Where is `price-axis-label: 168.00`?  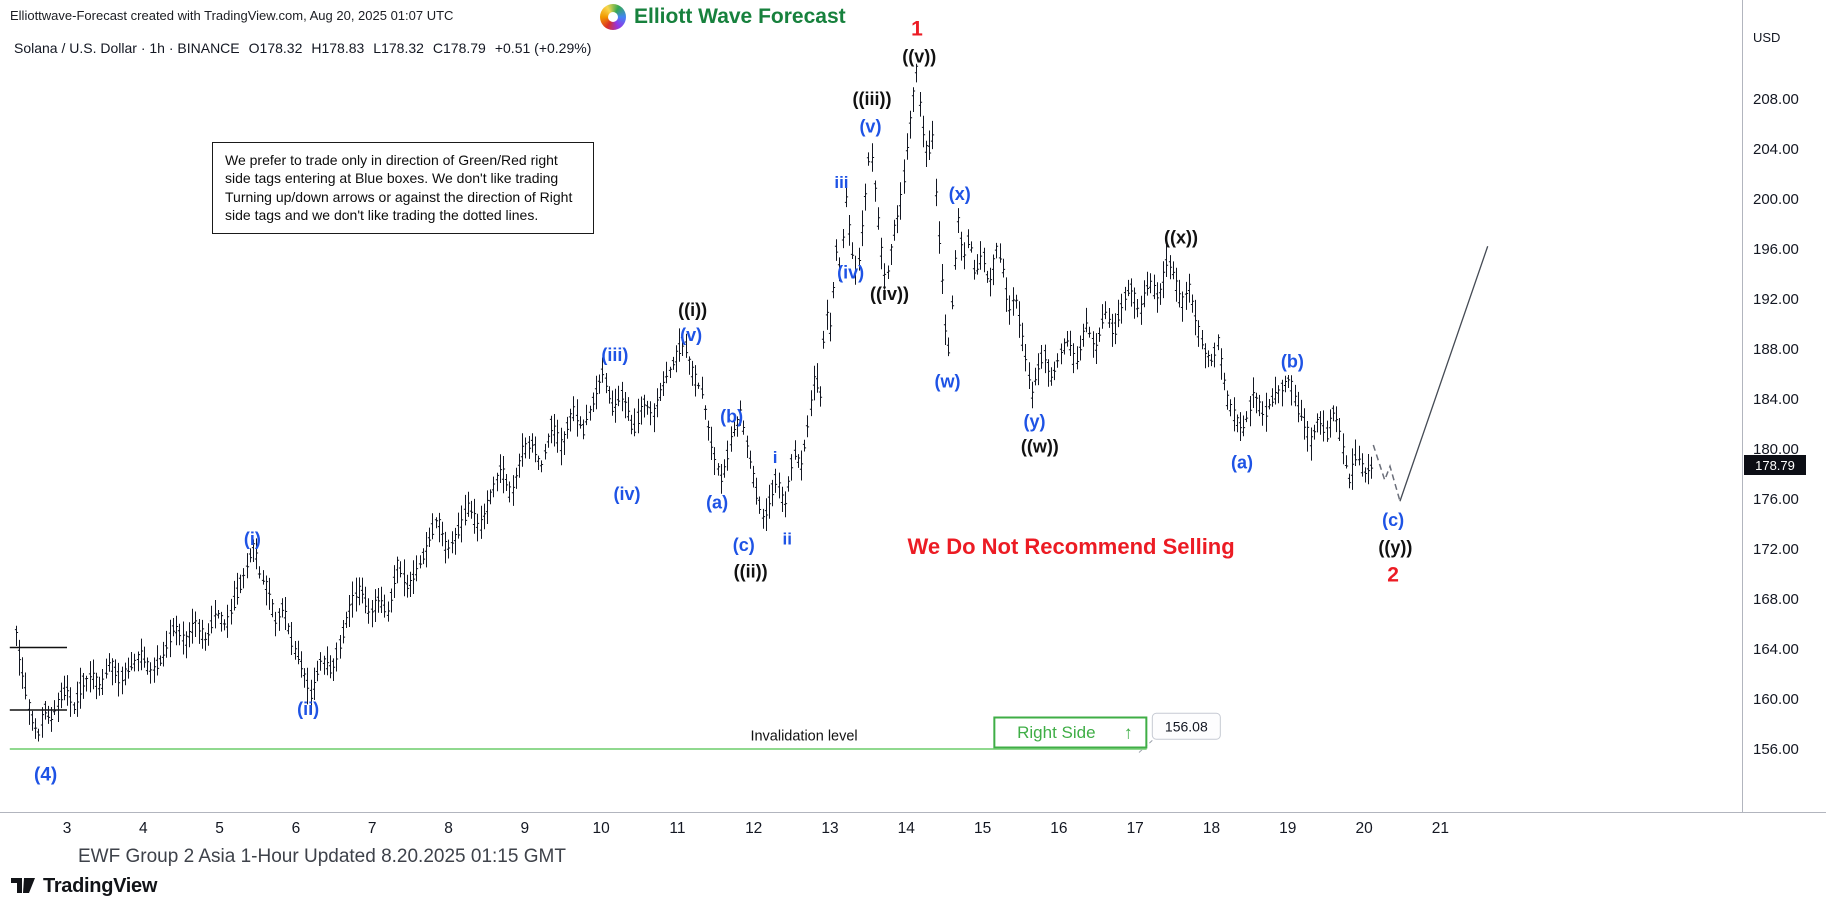 price-axis-label: 168.00 is located at coordinates (1776, 599).